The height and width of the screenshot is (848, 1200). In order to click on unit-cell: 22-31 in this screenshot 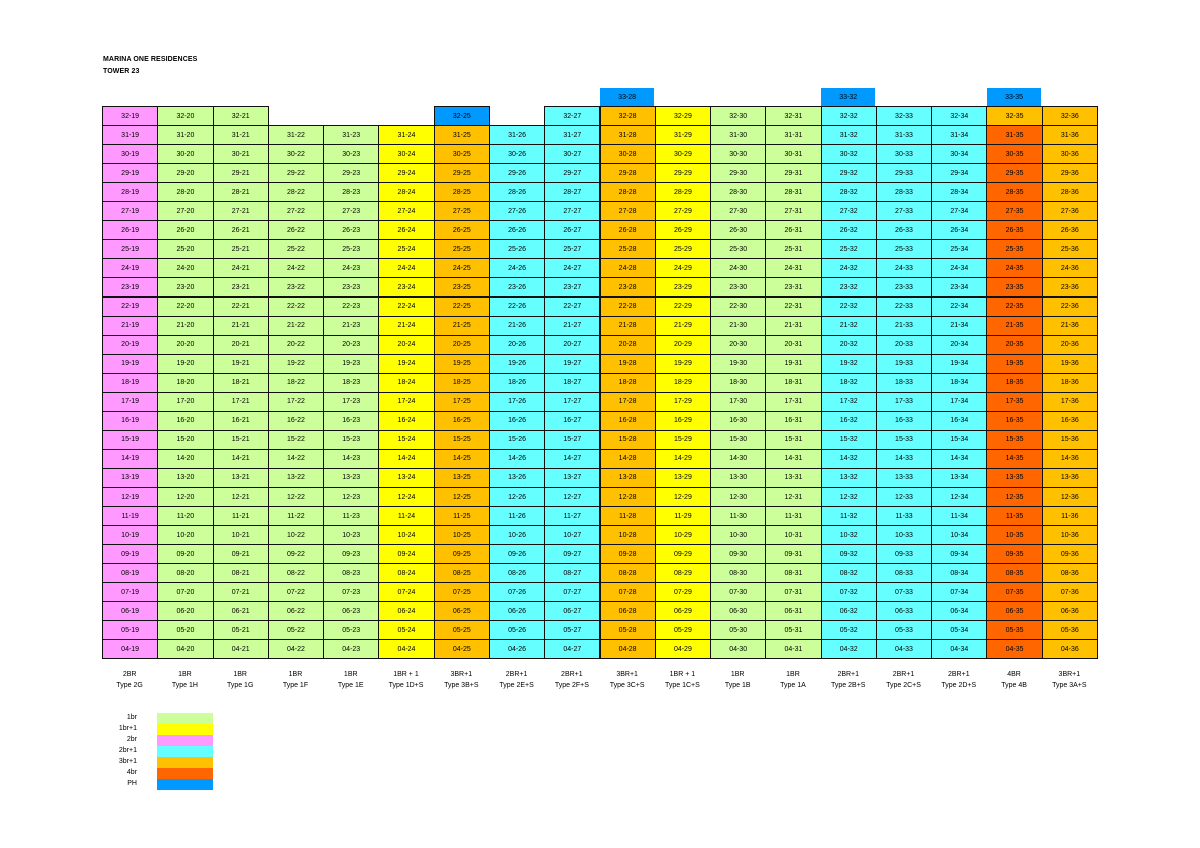, I will do `click(793, 306)`.